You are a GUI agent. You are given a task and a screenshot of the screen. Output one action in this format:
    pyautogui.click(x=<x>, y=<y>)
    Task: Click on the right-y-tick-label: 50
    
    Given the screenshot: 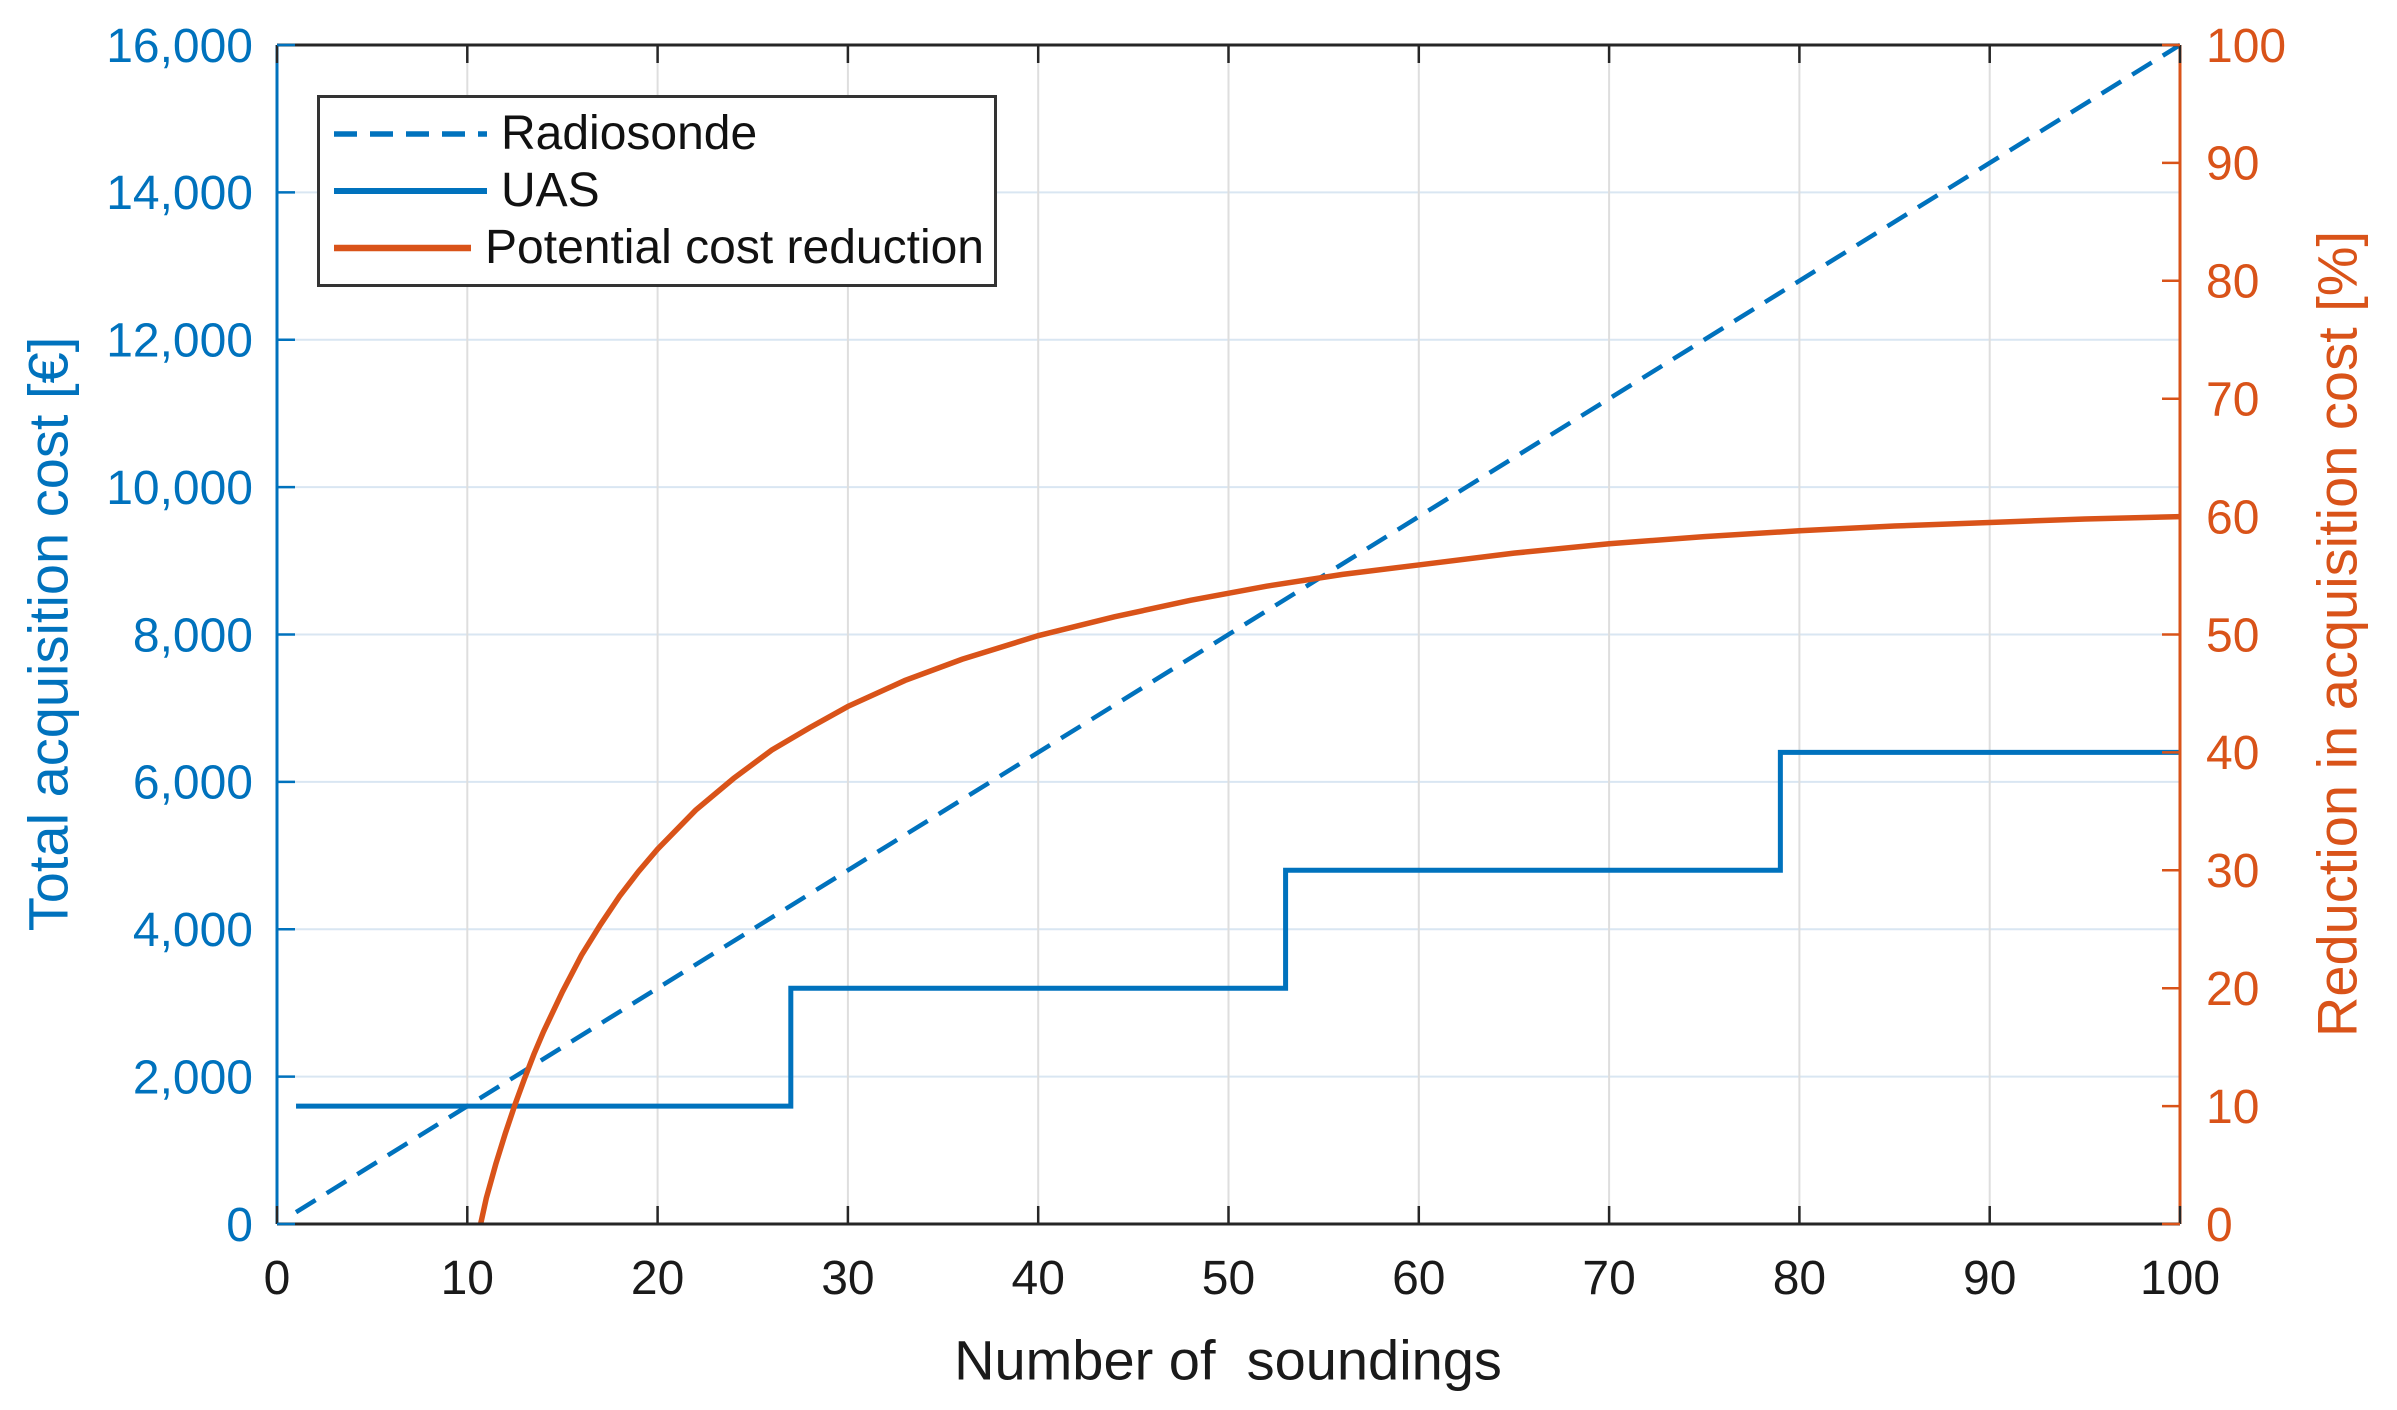 What is the action you would take?
    pyautogui.click(x=2232, y=635)
    